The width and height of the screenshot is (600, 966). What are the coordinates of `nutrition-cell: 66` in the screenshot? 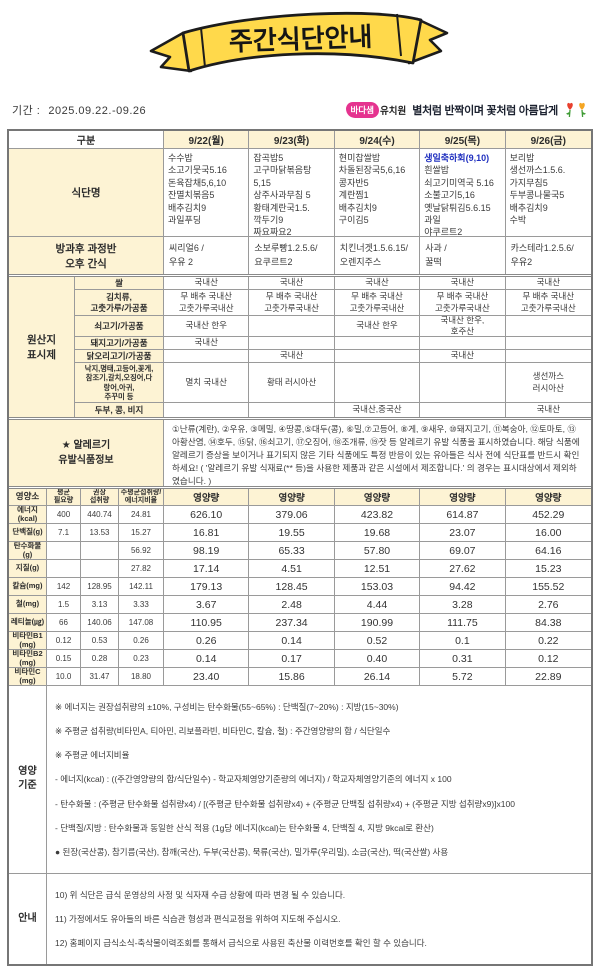 It's located at (64, 623).